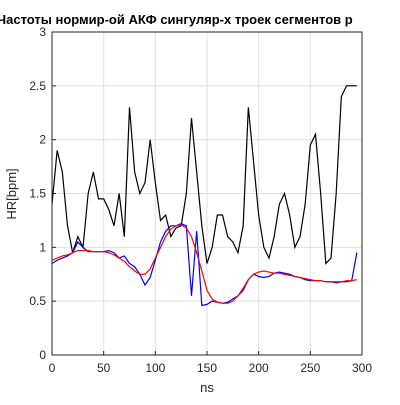 The height and width of the screenshot is (405, 400). What do you see at coordinates (11, 193) in the screenshot?
I see `y-axis-label: HR[bpm]` at bounding box center [11, 193].